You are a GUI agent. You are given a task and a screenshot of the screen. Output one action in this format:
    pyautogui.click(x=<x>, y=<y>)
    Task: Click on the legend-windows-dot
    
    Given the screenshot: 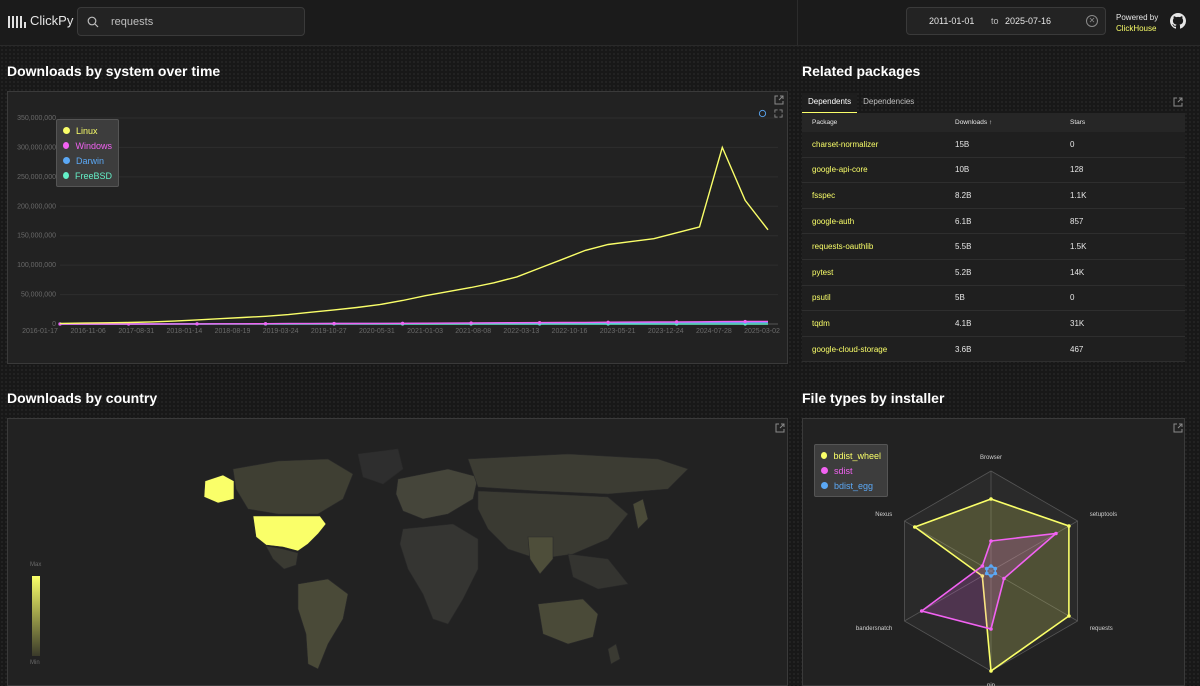 What is the action you would take?
    pyautogui.click(x=66, y=145)
    